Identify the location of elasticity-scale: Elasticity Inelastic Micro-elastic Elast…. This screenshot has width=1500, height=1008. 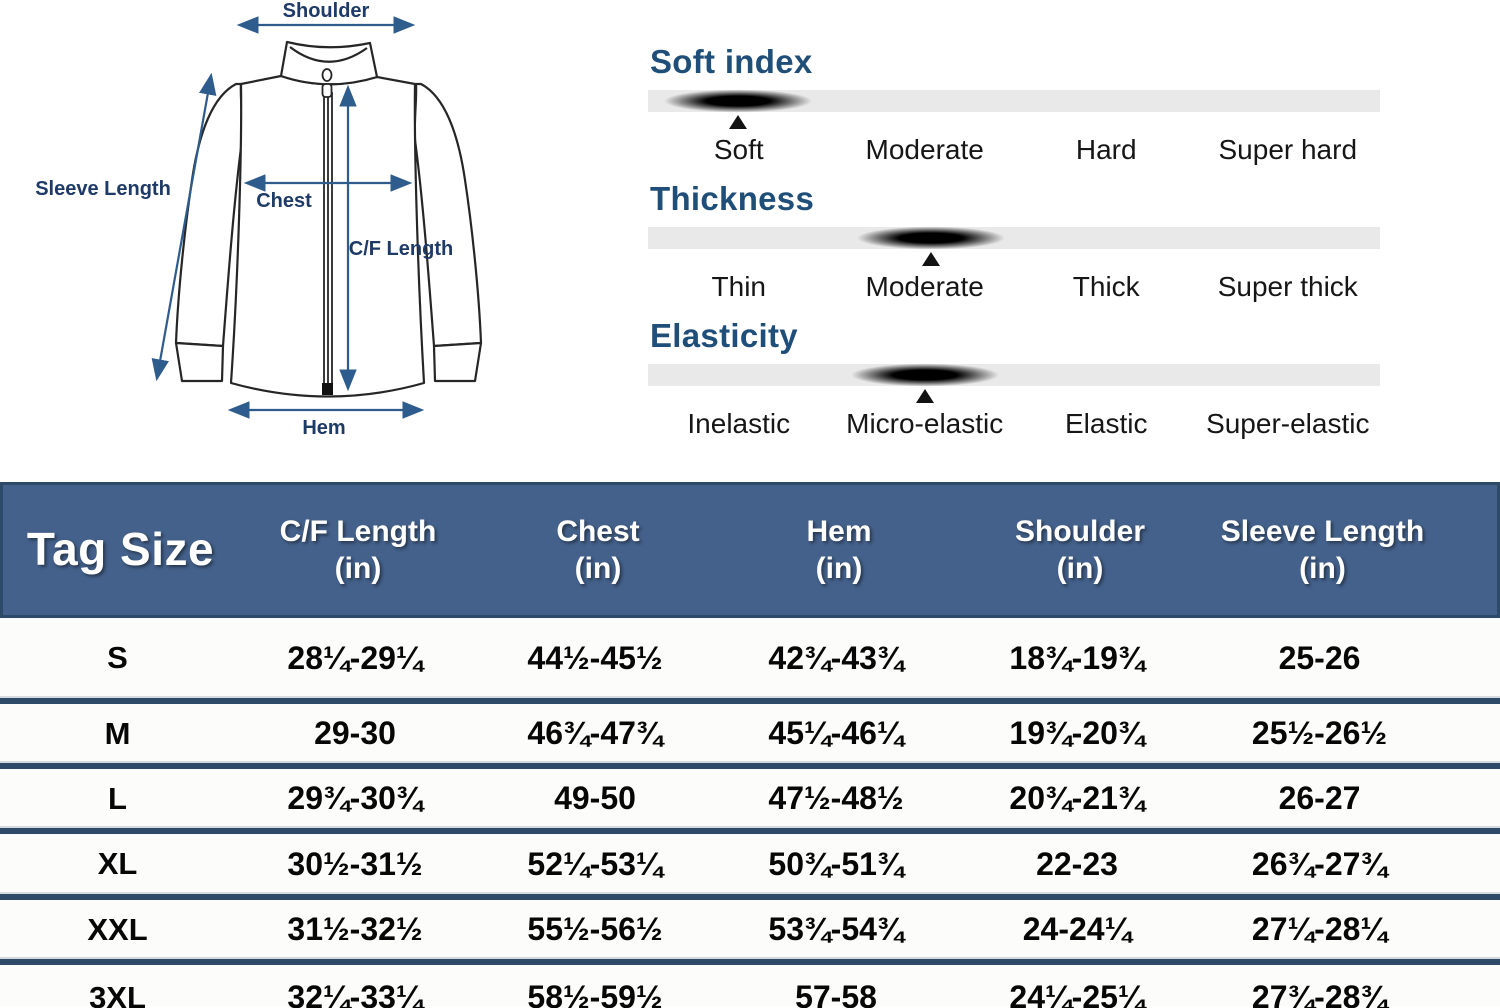
(1014, 385).